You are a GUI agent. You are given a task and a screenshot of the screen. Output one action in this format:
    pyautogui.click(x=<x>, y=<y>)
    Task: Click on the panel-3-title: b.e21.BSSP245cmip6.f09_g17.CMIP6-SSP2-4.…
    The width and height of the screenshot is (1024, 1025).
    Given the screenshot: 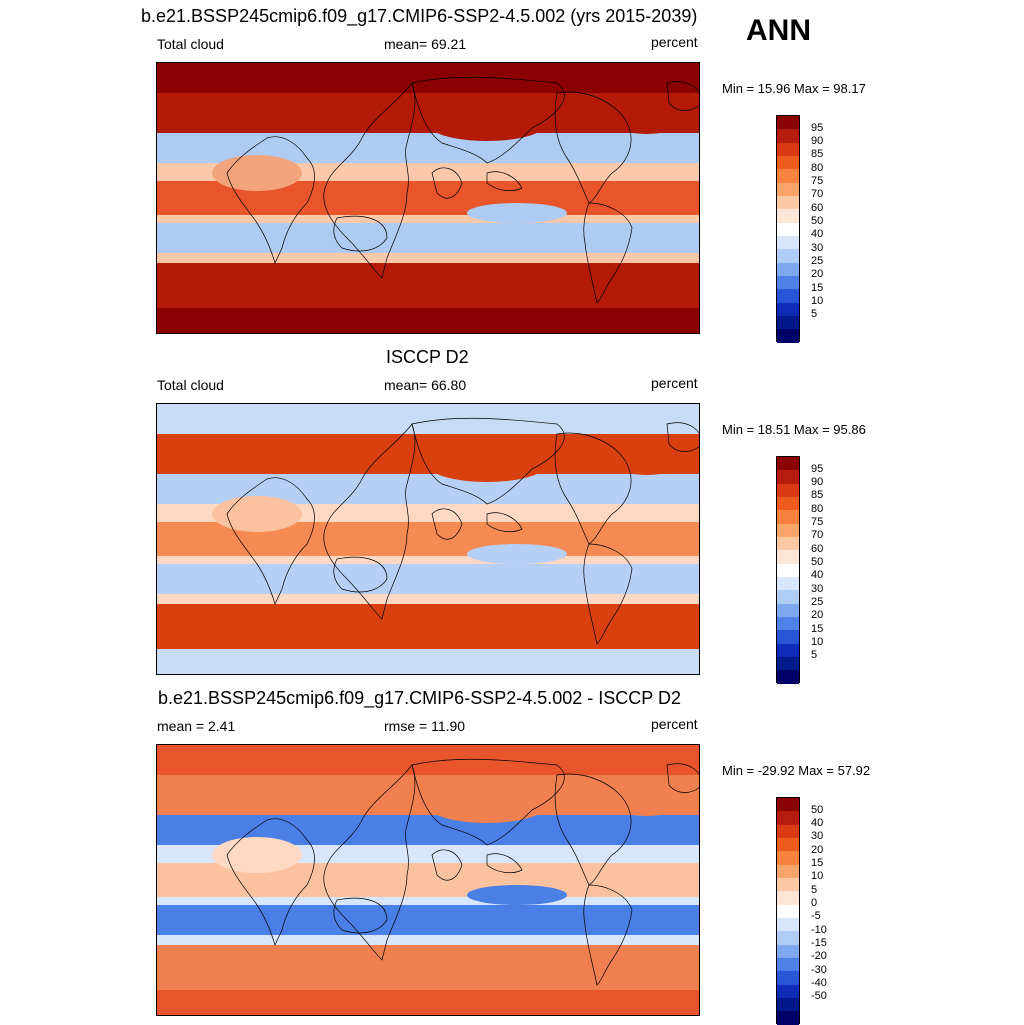 What is the action you would take?
    pyautogui.click(x=419, y=698)
    